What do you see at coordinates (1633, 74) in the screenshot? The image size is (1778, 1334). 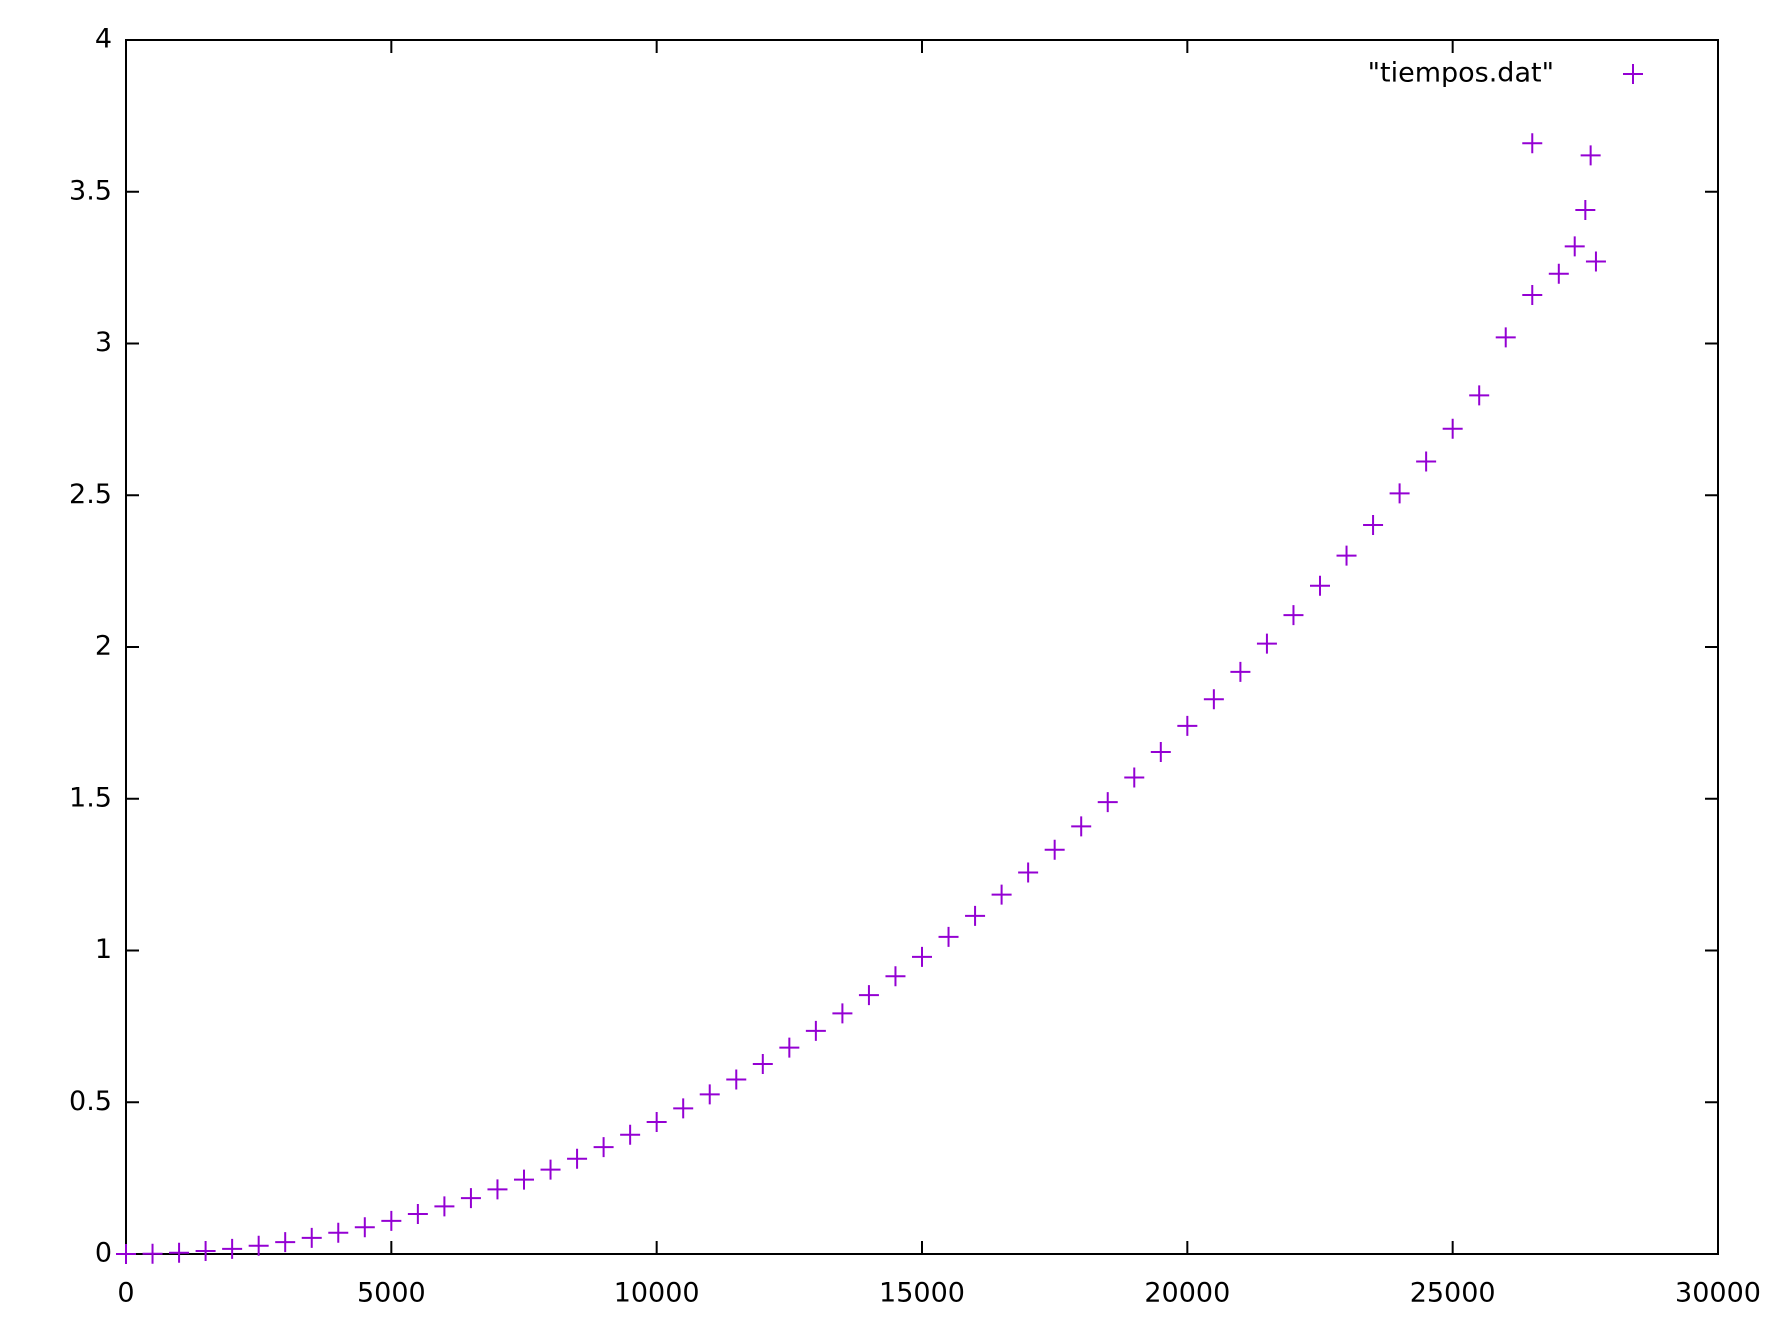 I see `legend-marker` at bounding box center [1633, 74].